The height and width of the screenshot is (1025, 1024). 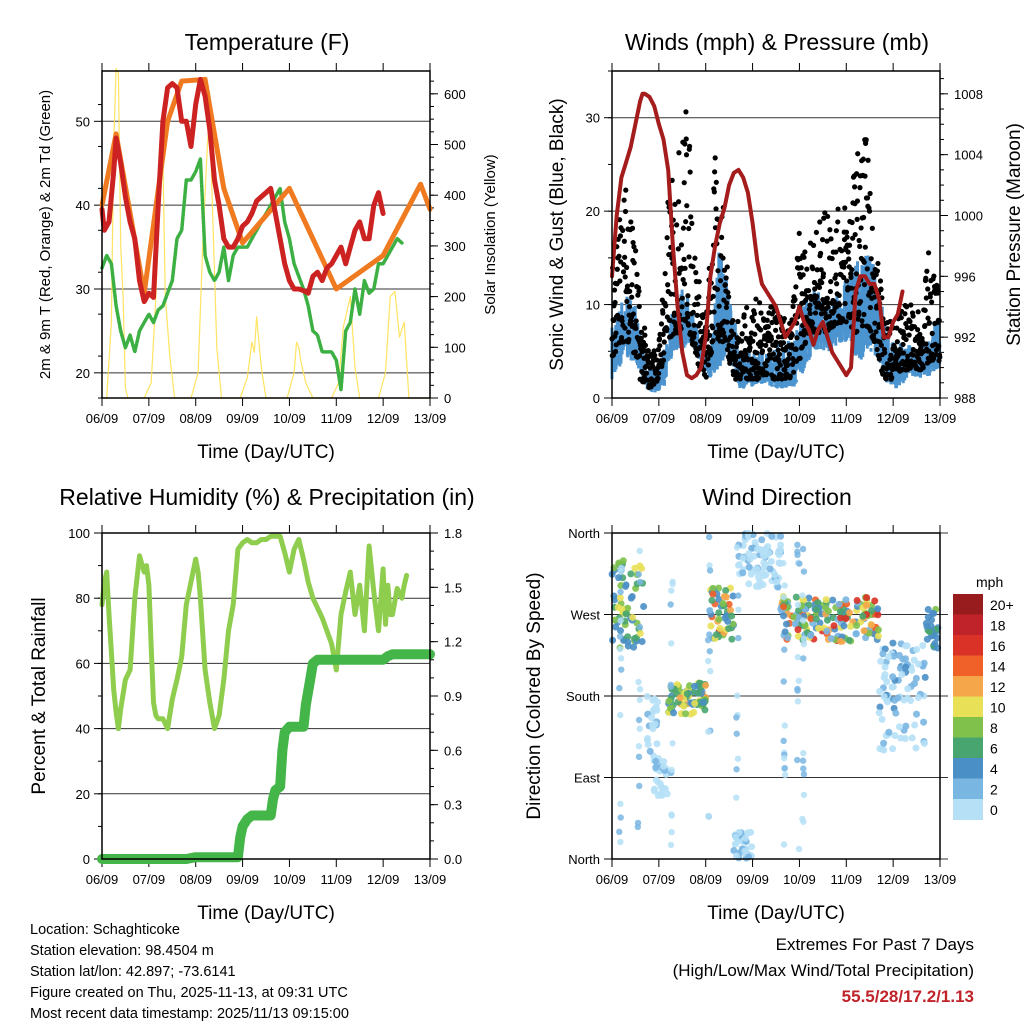 What do you see at coordinates (965, 398) in the screenshot?
I see `y-right-tick-label: 988` at bounding box center [965, 398].